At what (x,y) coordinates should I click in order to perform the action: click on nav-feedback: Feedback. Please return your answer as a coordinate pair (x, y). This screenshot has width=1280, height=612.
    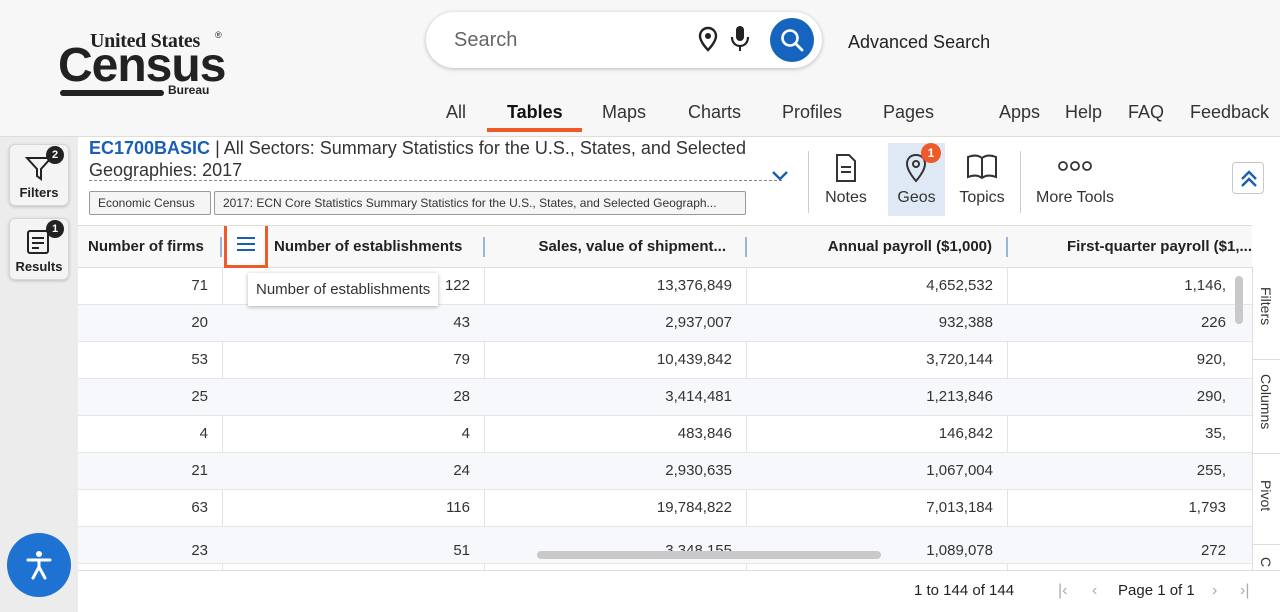
    Looking at the image, I should click on (1230, 112).